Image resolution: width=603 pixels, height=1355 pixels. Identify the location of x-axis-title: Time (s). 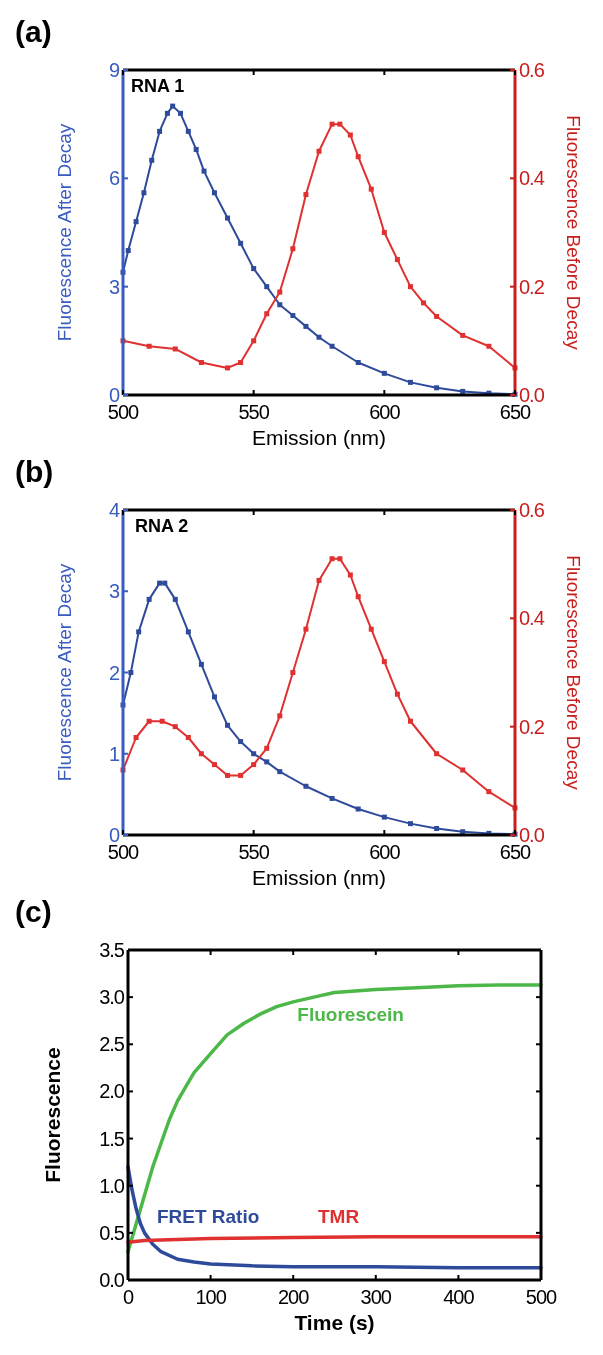
(334, 1322).